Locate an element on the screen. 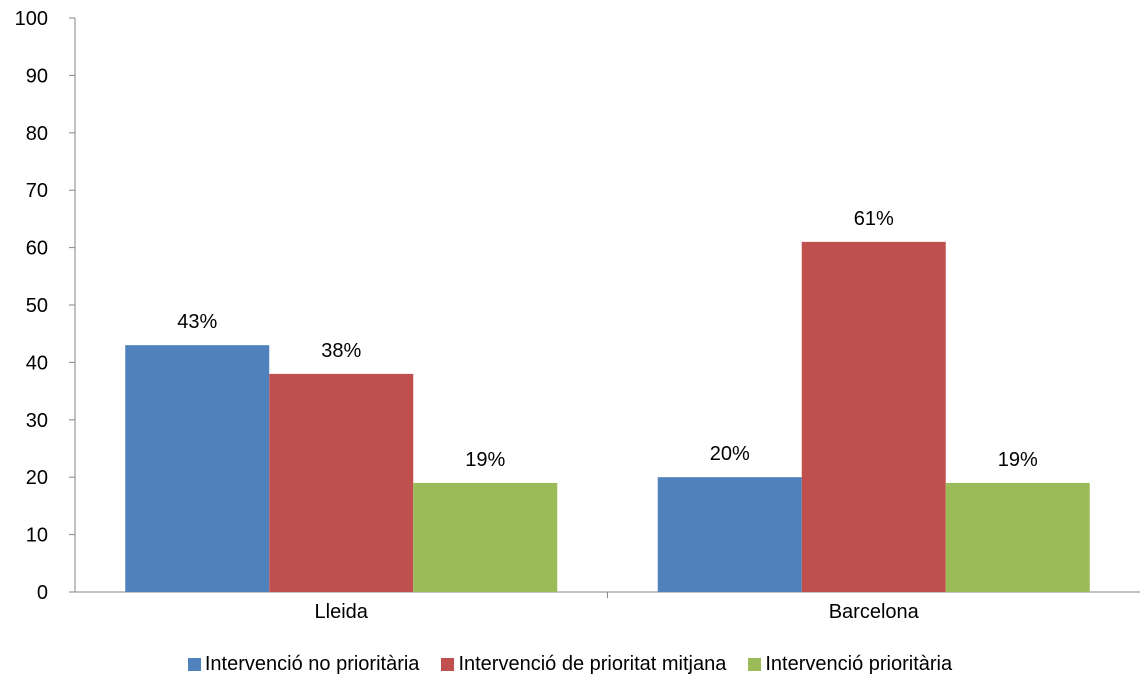 This screenshot has width=1140, height=695. y-tick-label: 40 is located at coordinates (37, 363).